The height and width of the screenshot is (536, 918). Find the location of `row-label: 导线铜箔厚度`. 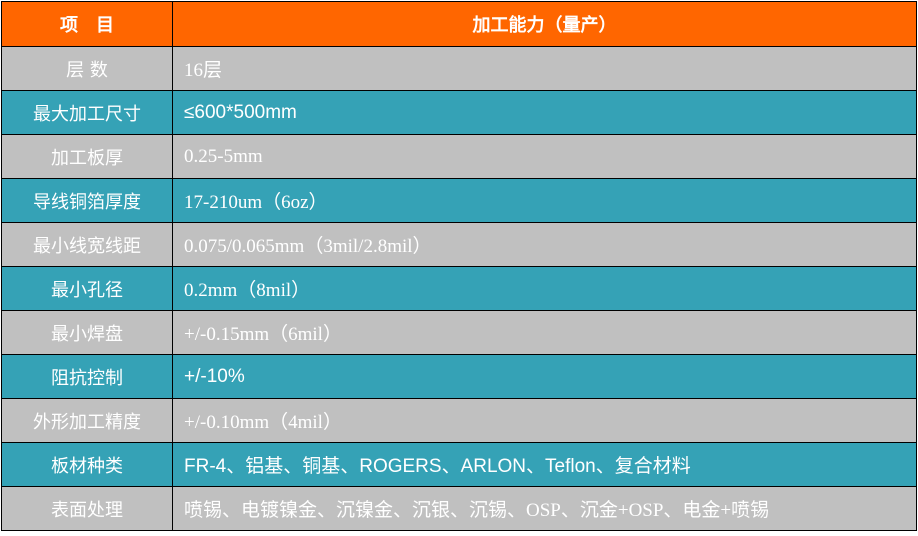

row-label: 导线铜箔厚度 is located at coordinates (87, 200).